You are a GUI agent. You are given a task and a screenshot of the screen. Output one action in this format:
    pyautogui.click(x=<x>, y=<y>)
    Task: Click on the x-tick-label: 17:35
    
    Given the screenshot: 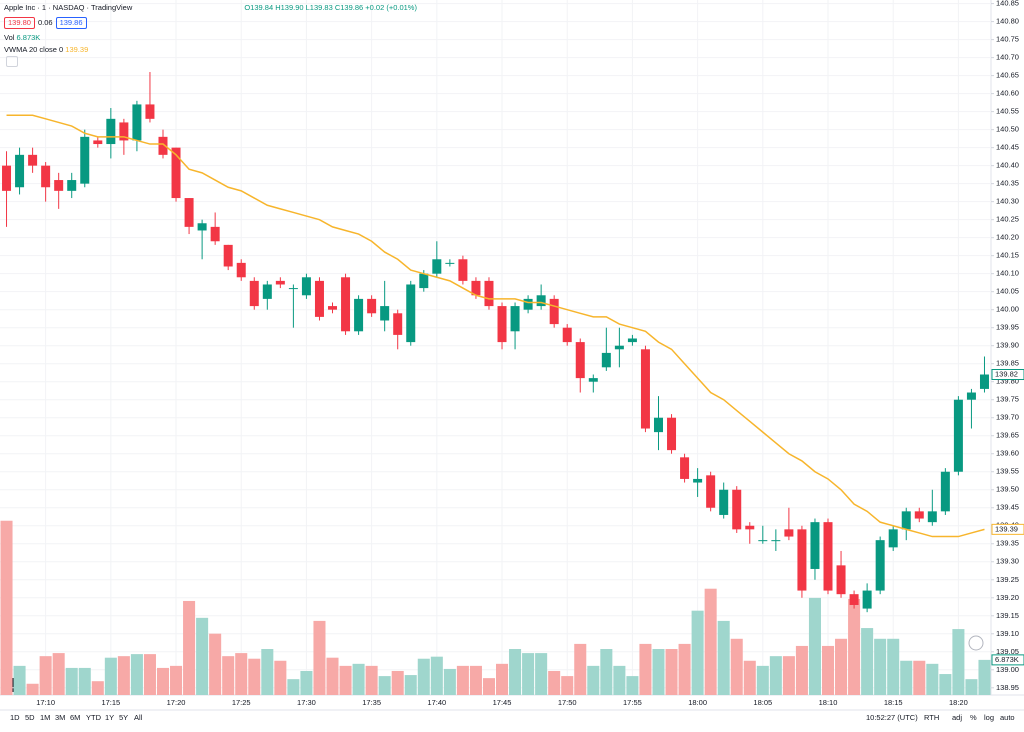 What is the action you would take?
    pyautogui.click(x=371, y=702)
    